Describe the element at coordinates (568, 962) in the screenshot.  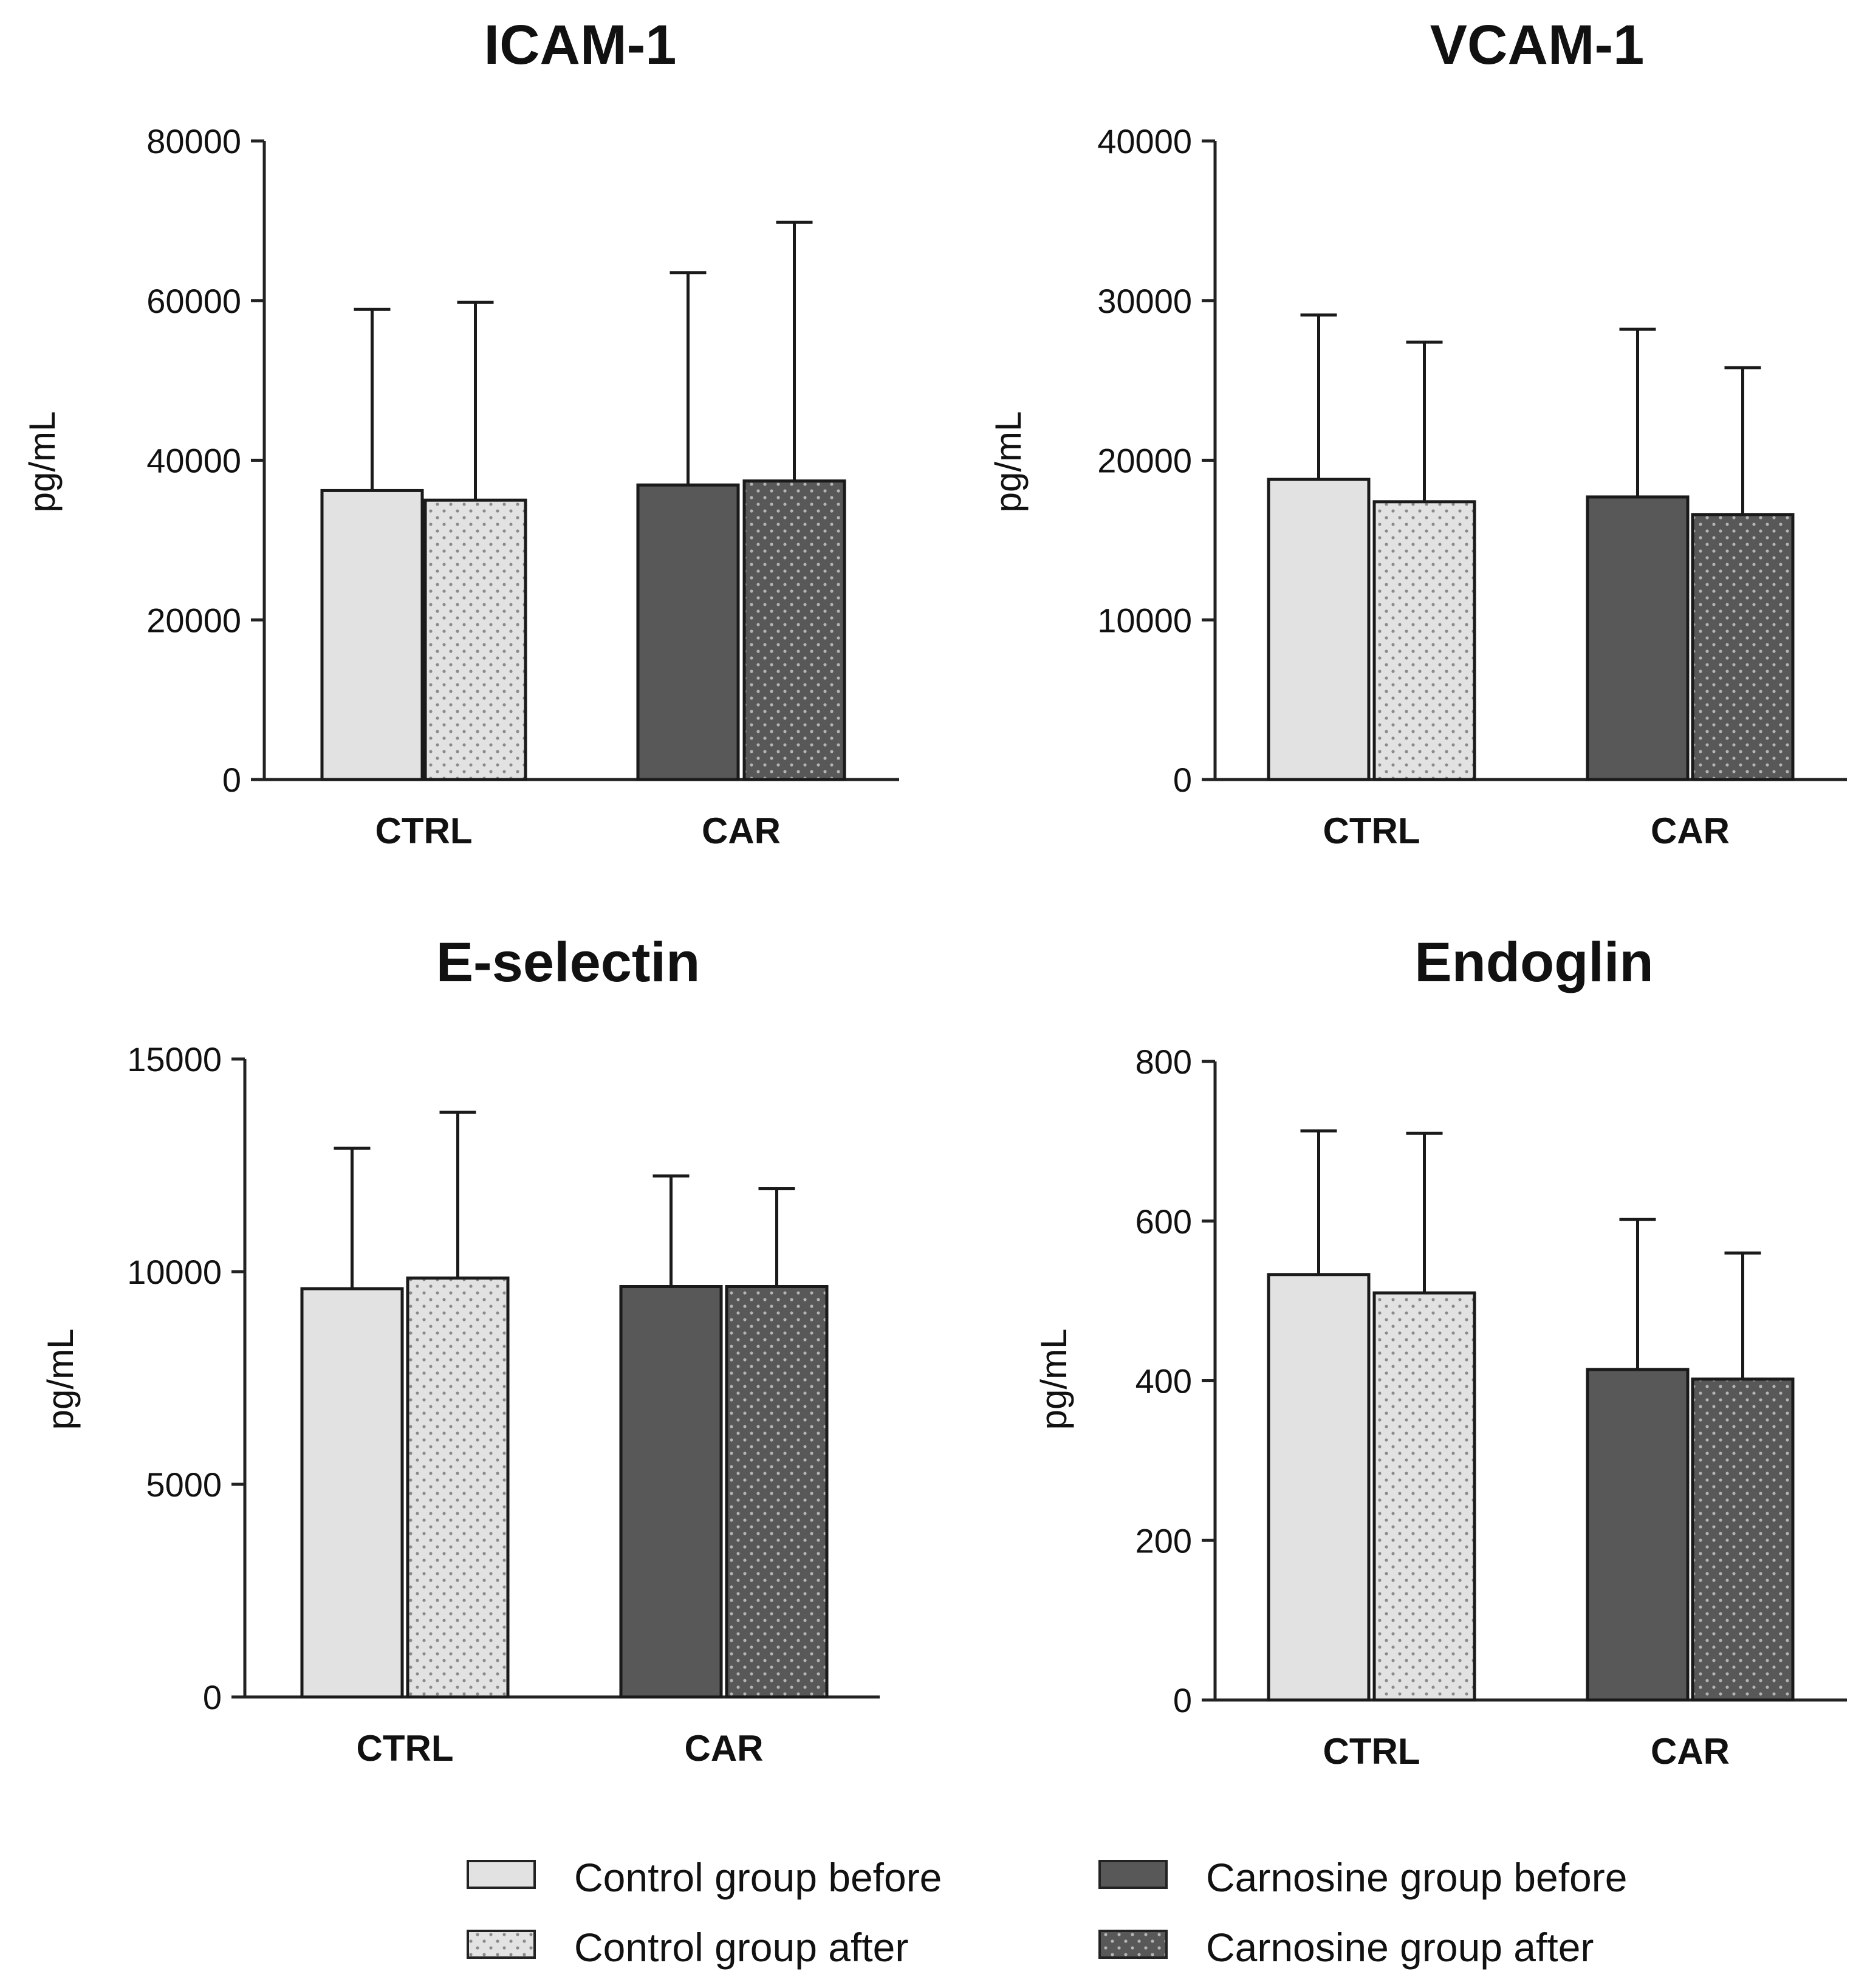
I see `chart-title: E-selectin` at that location.